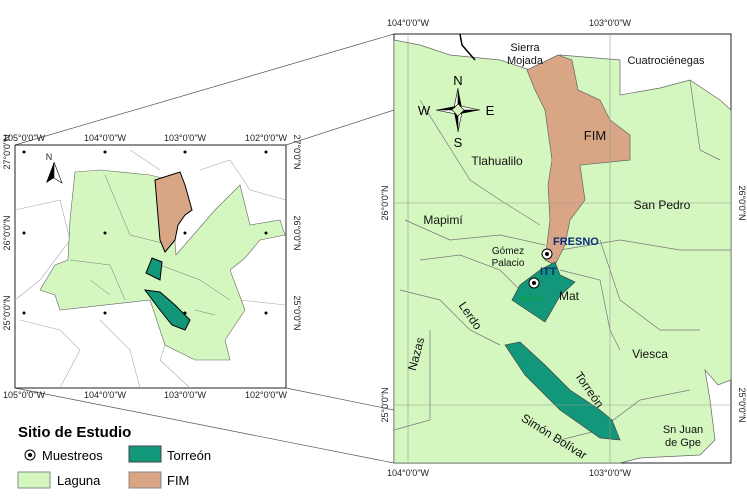 The image size is (747, 504). Describe the element at coordinates (576, 242) in the screenshot. I see `label-fresno: FRESNO` at that location.